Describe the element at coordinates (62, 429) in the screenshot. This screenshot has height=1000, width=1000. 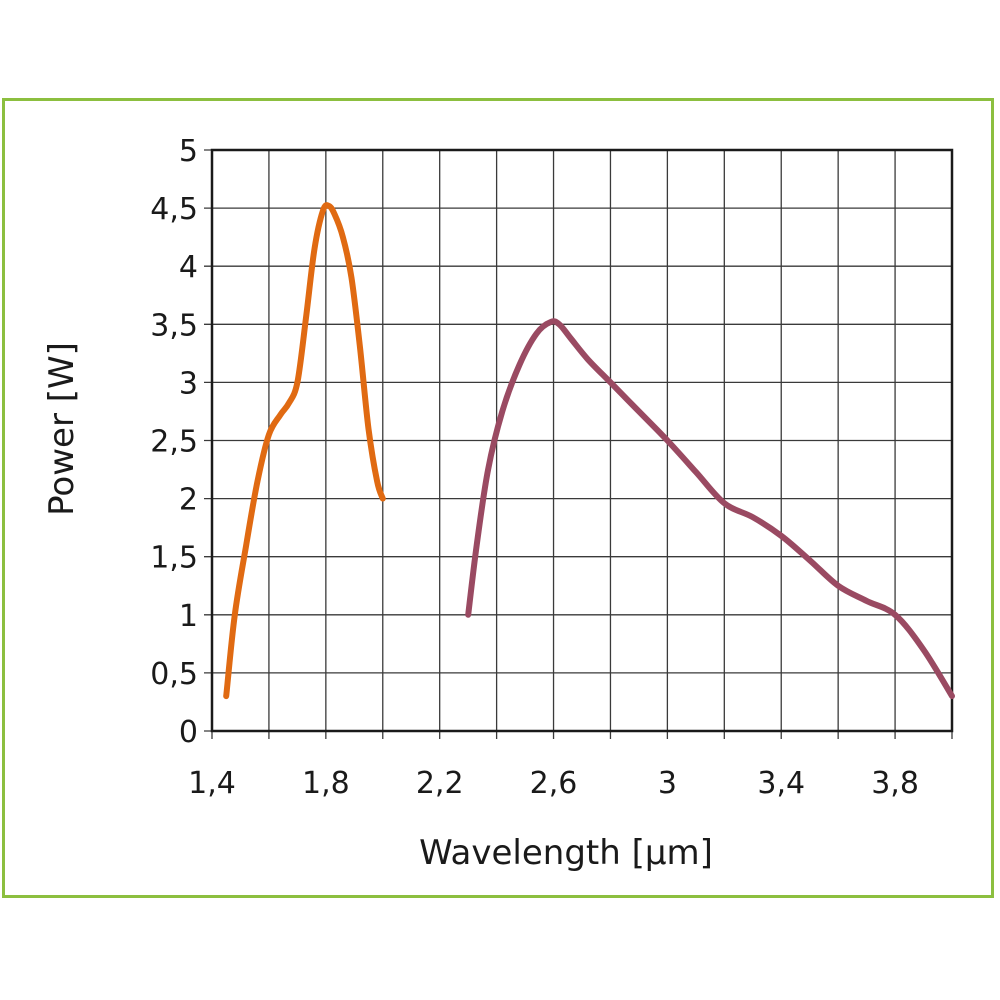
I see `y-axis-label: Power [W]` at that location.